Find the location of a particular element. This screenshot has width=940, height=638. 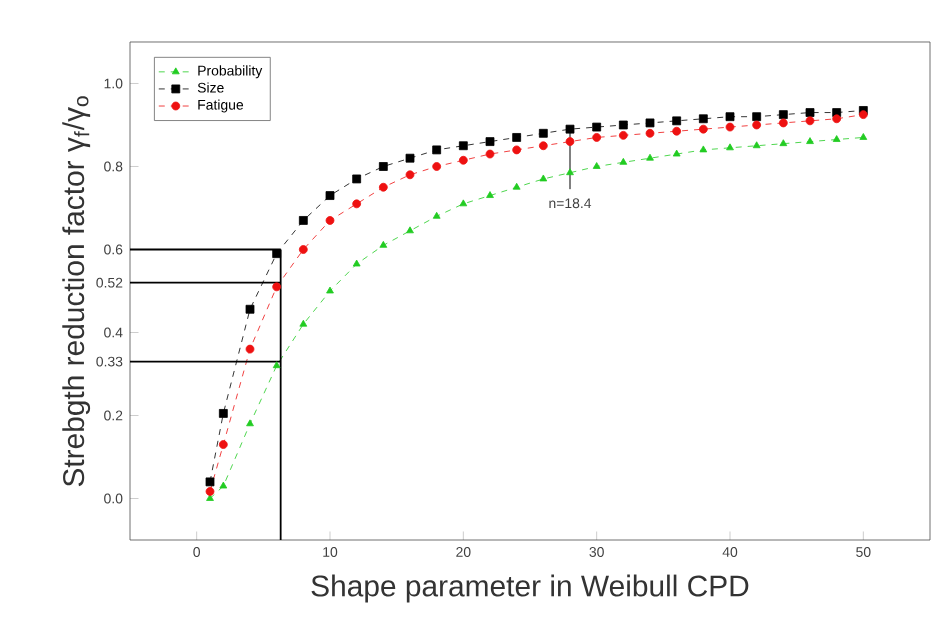

x-axis-title: Shape parameter in Weibull CPD is located at coordinates (530, 588).